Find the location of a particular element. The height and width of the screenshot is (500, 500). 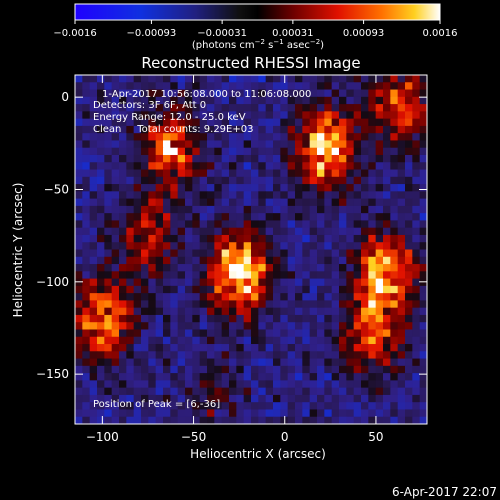

y-axis-label: Heliocentric Y (arcsec) is located at coordinates (18, 250).